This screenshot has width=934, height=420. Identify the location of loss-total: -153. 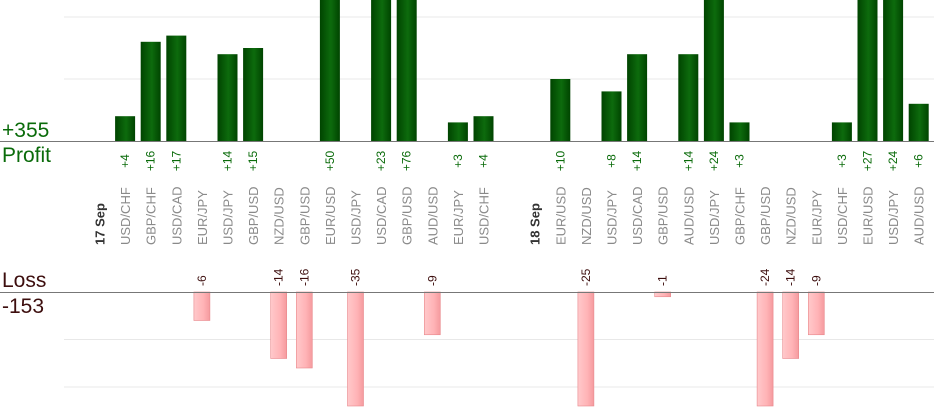
(23, 306).